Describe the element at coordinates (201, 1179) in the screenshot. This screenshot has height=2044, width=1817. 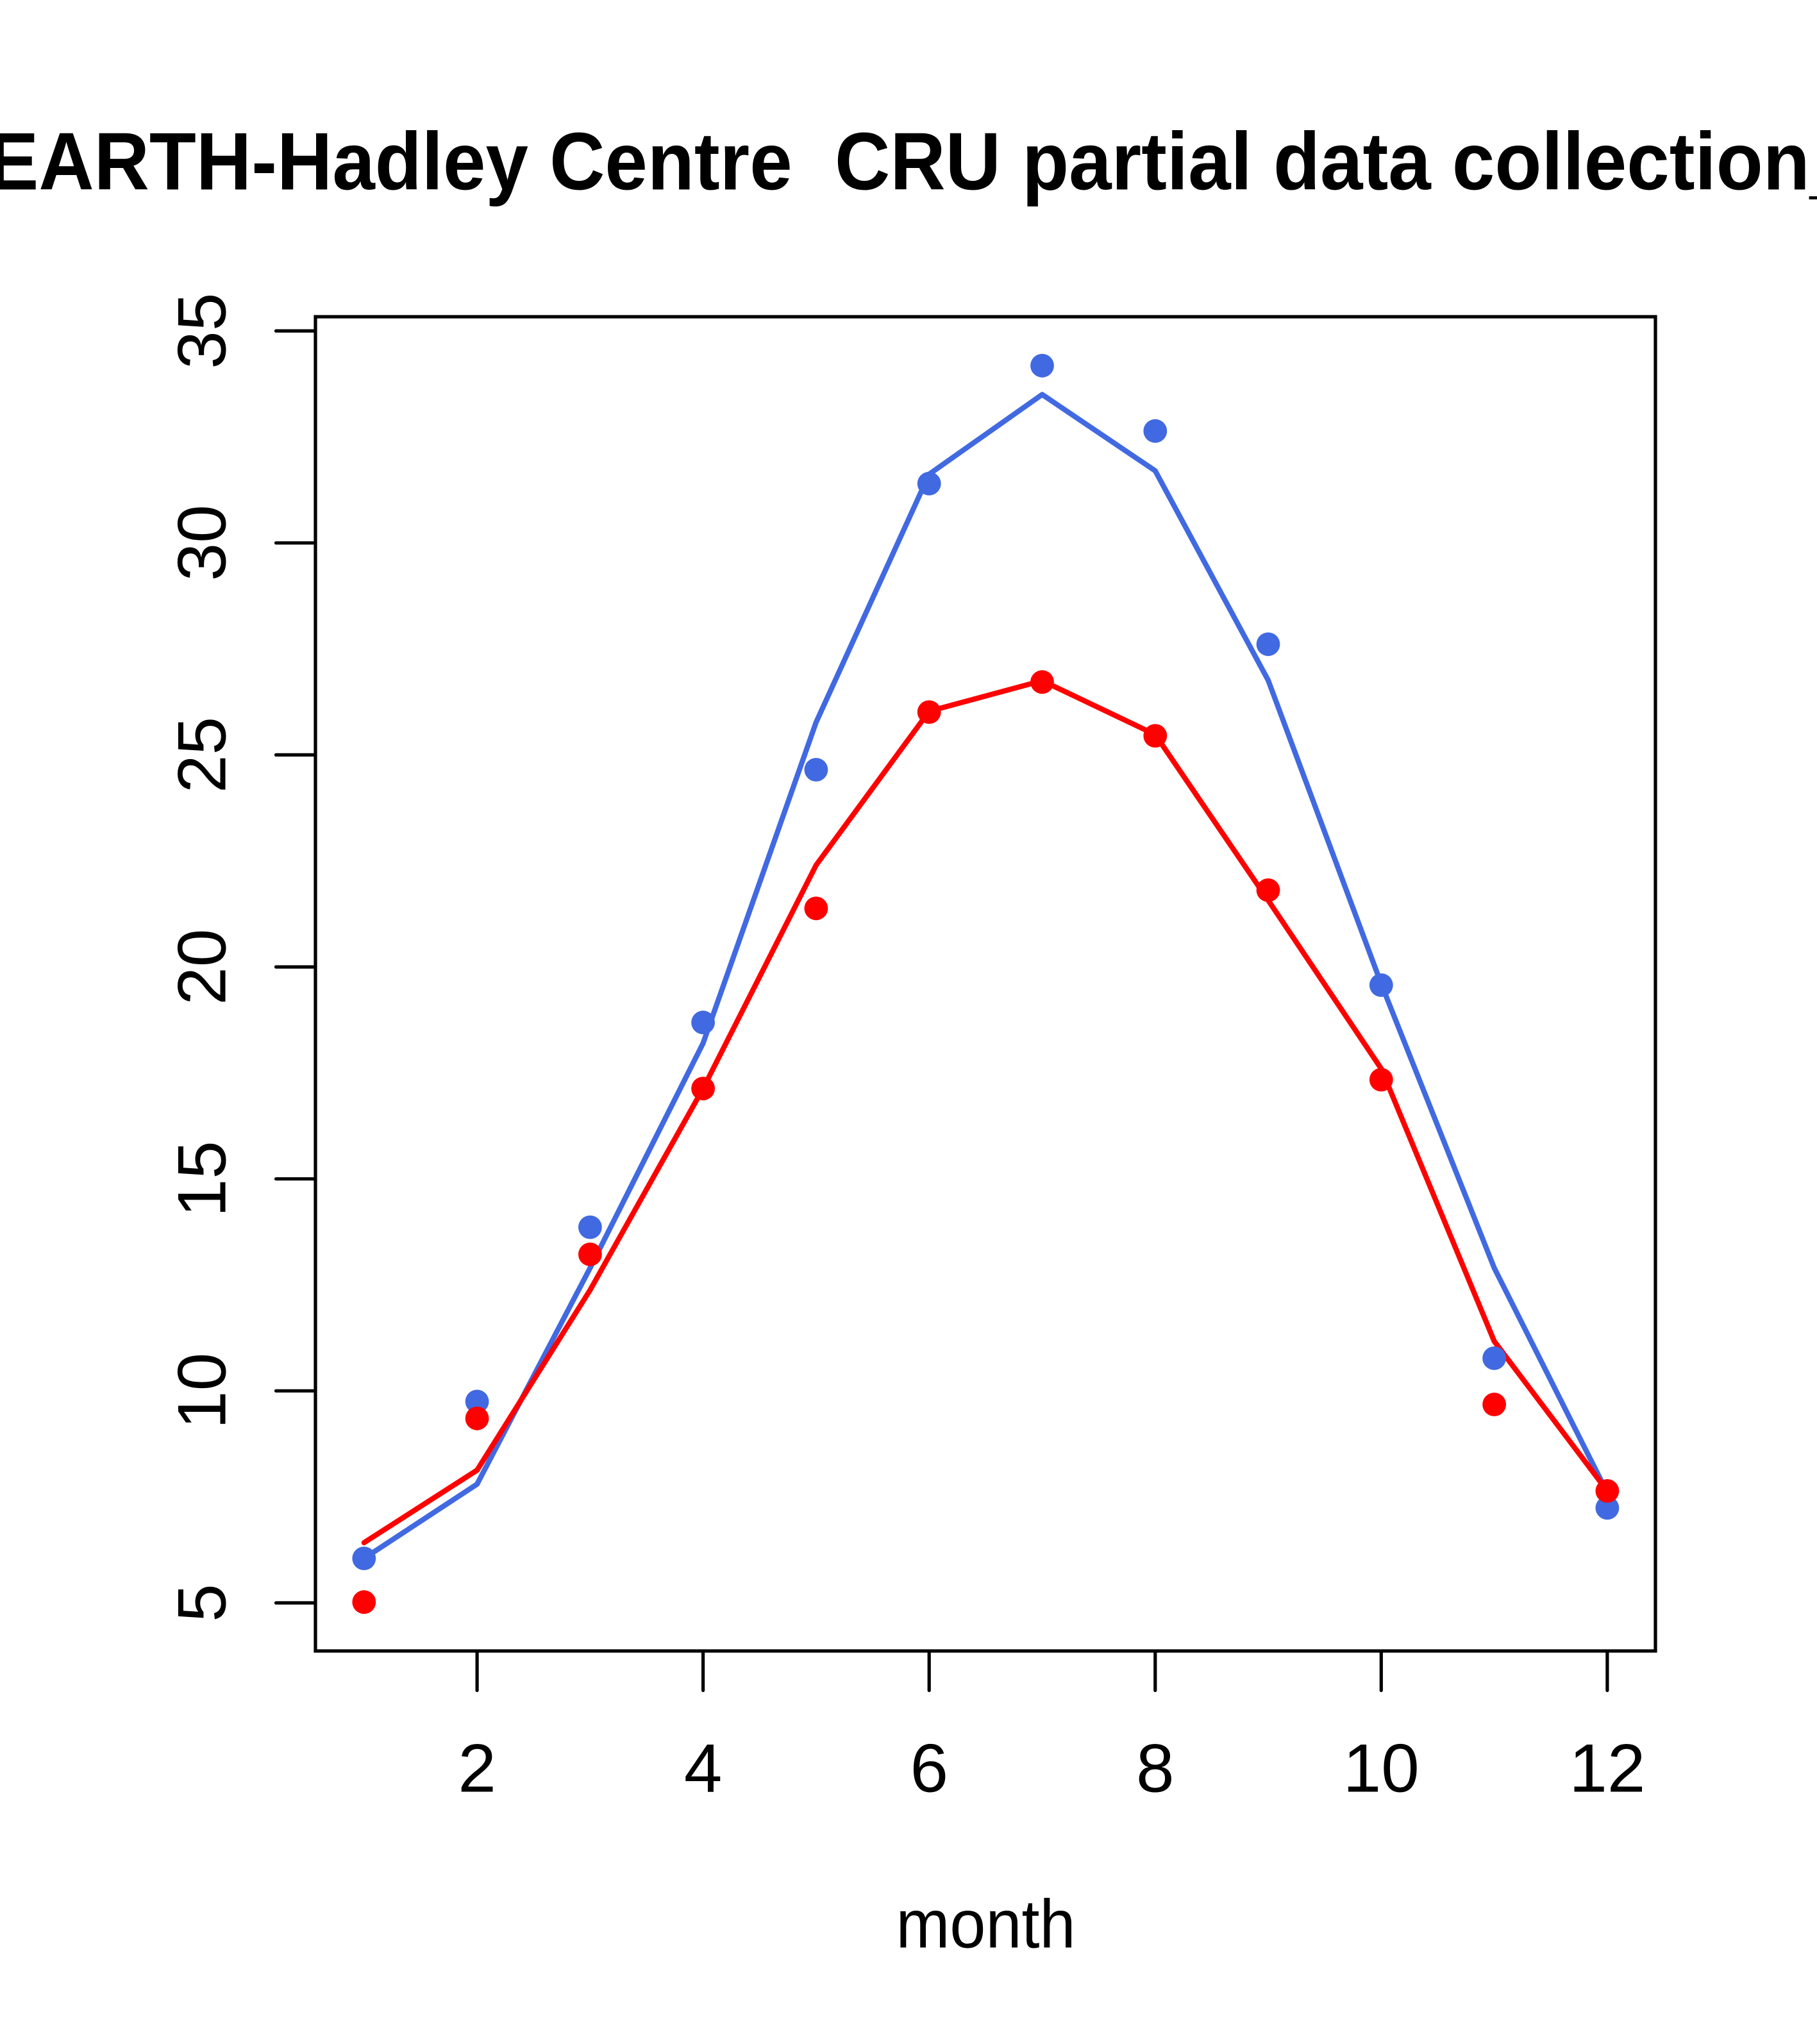
I see `svg-text: 15` at that location.